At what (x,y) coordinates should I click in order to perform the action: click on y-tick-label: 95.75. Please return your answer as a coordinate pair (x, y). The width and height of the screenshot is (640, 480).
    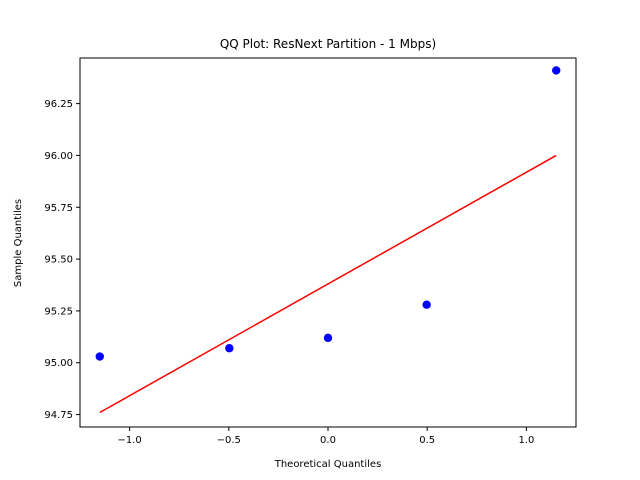
    Looking at the image, I should click on (58, 208).